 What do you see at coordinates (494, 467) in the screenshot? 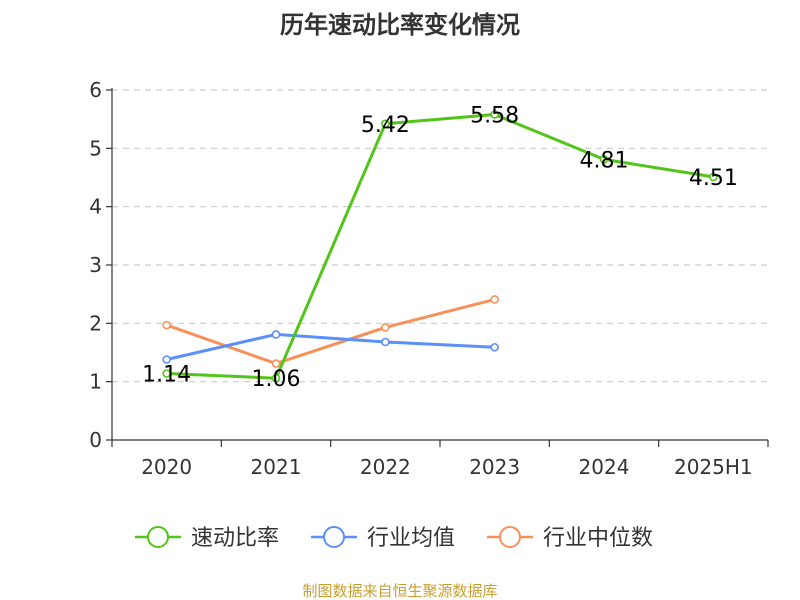
I see `x-tick-label-2023: 2023` at bounding box center [494, 467].